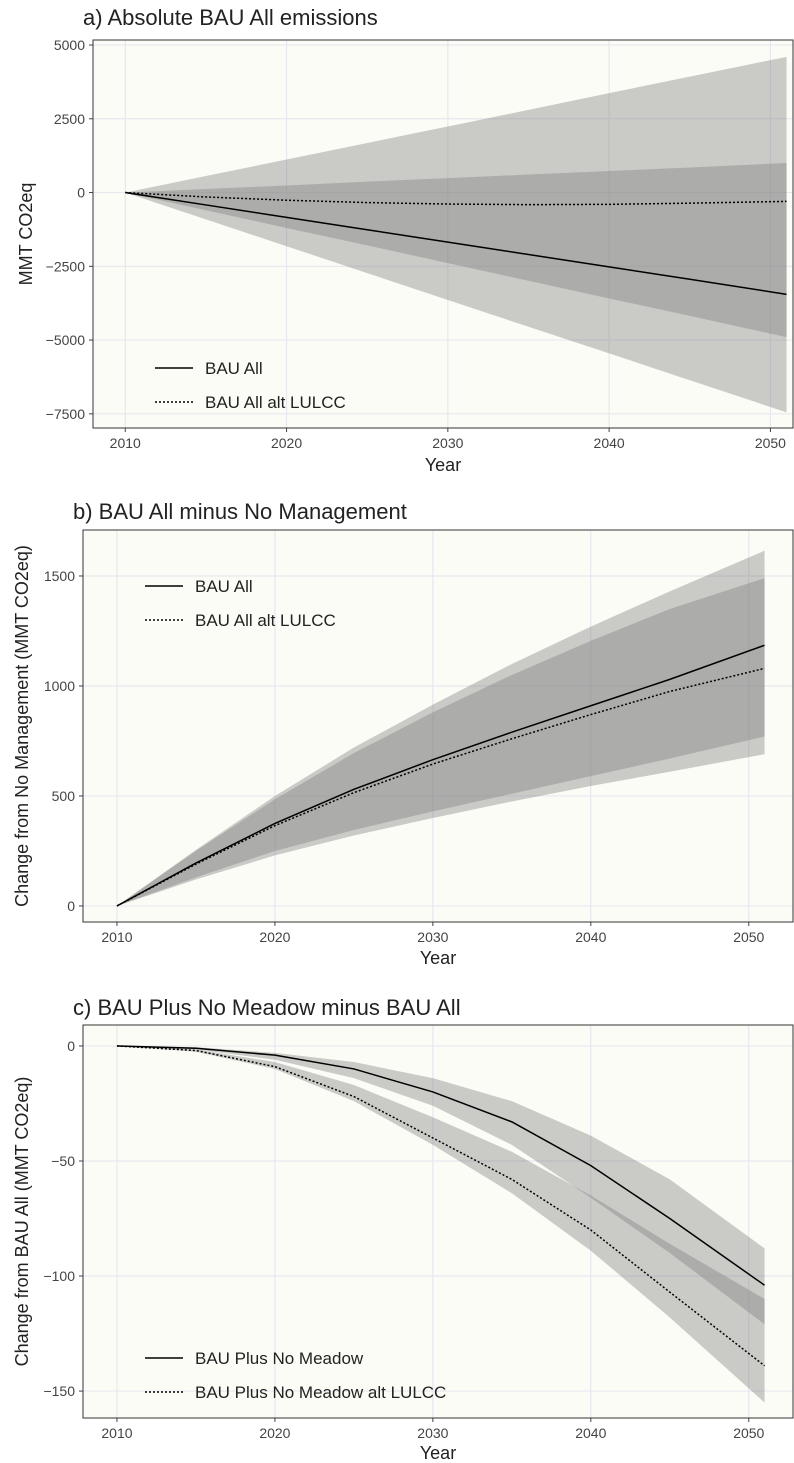 The width and height of the screenshot is (794, 1463). I want to click on y-tick-label: −5000, so click(66, 340).